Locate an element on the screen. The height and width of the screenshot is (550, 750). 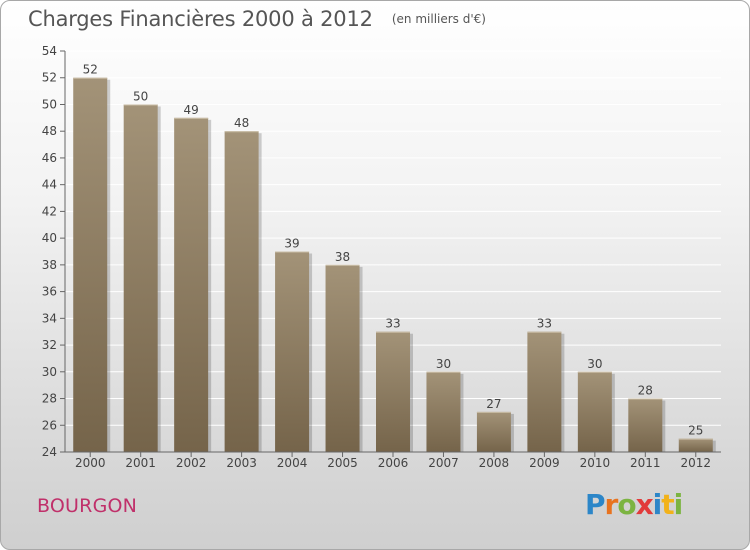
y-tick-label: 48 is located at coordinates (49, 131).